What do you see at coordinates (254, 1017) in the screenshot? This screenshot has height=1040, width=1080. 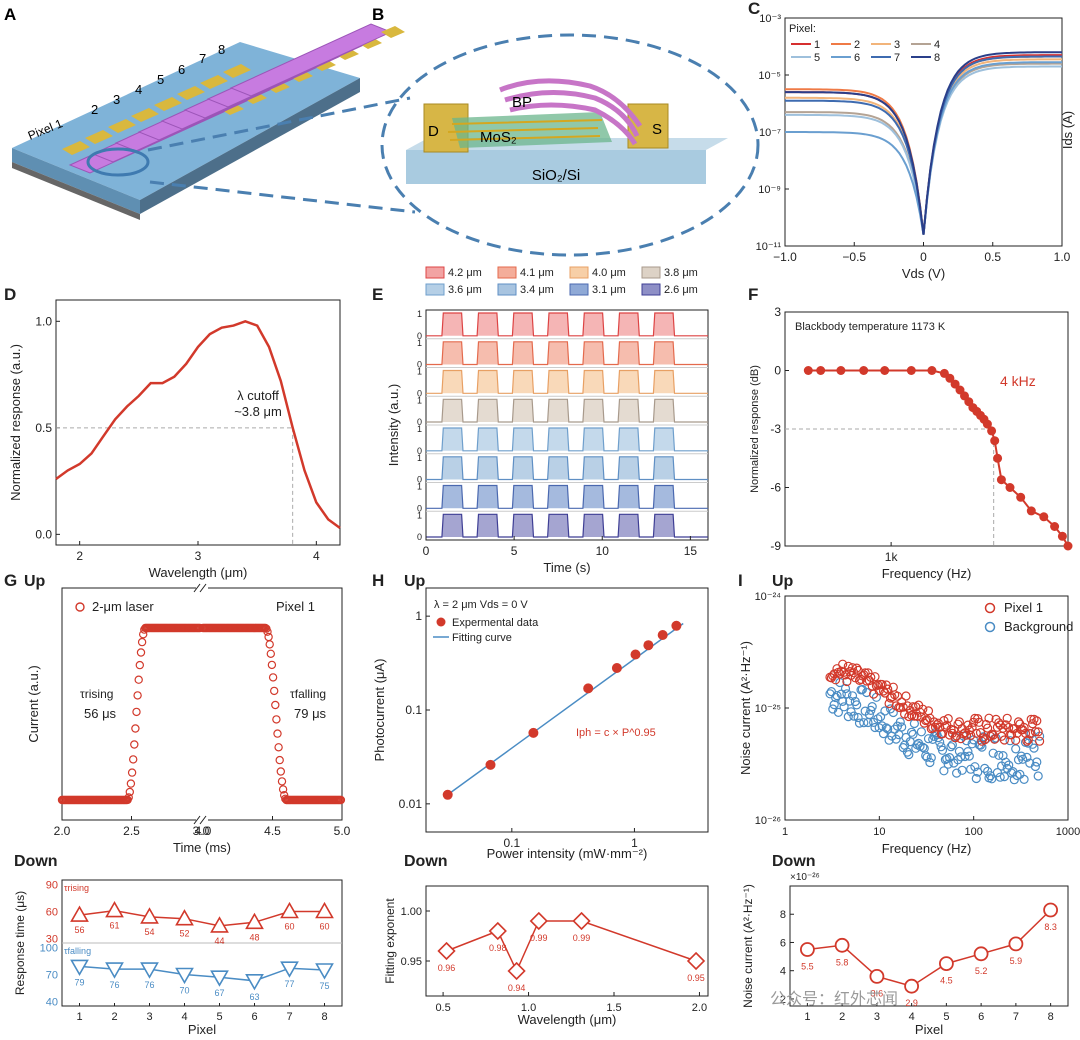 I see `x-tick-label-g-down: 6` at bounding box center [254, 1017].